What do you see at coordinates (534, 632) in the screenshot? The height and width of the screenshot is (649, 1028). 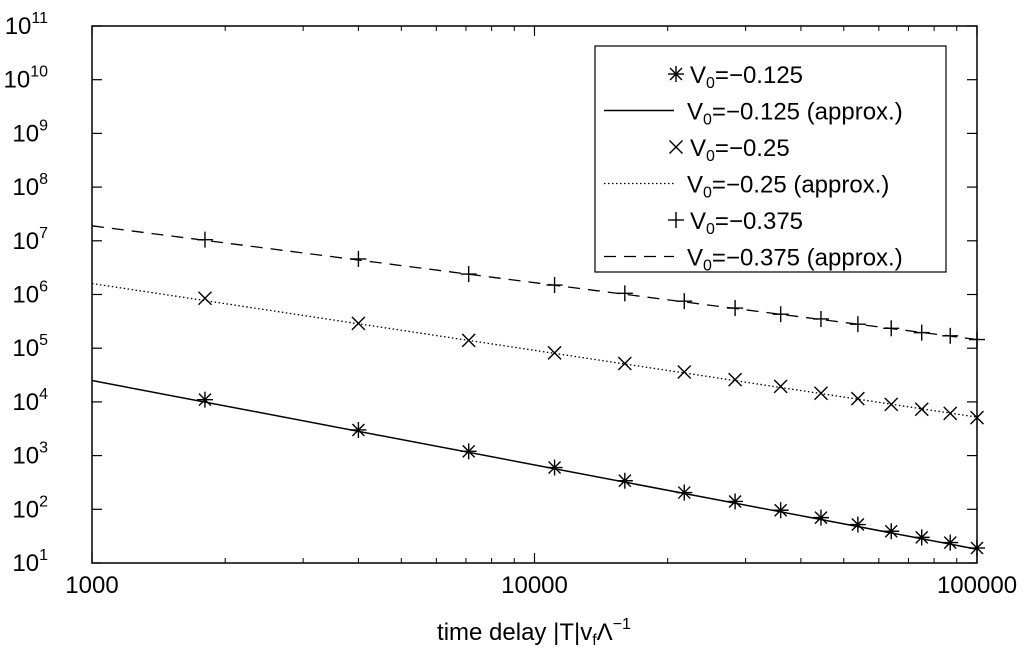 I see `x-axis-label: time delay |T|vfΛ−1` at bounding box center [534, 632].